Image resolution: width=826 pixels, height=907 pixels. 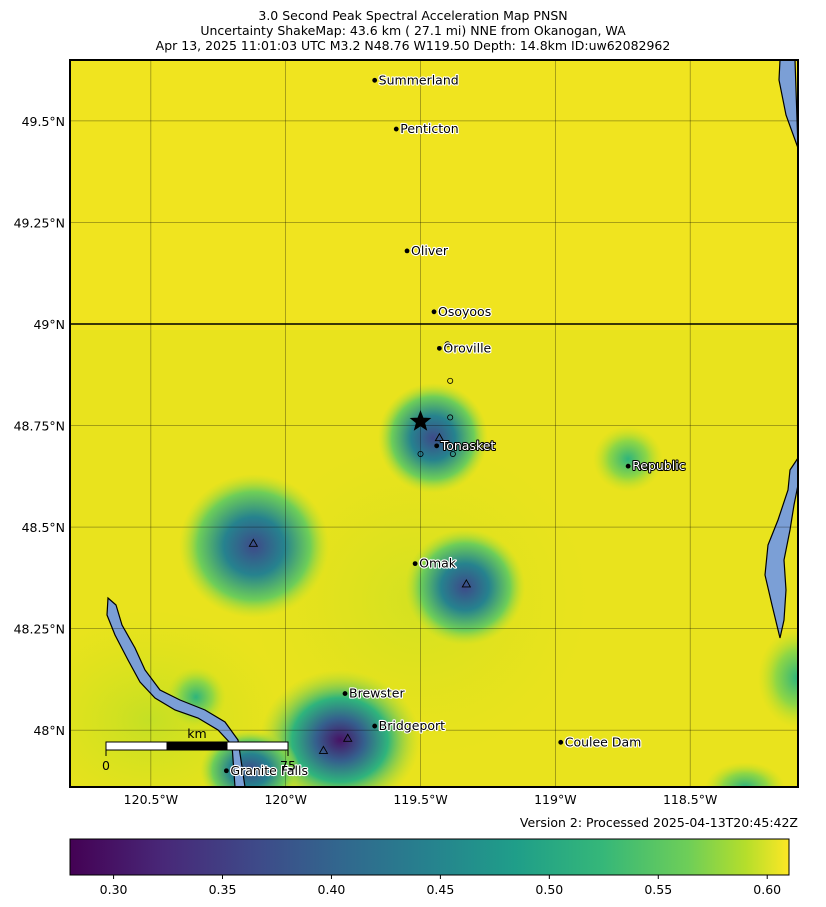 What do you see at coordinates (136, 746) in the screenshot?
I see `scale-bar-seg1` at bounding box center [136, 746].